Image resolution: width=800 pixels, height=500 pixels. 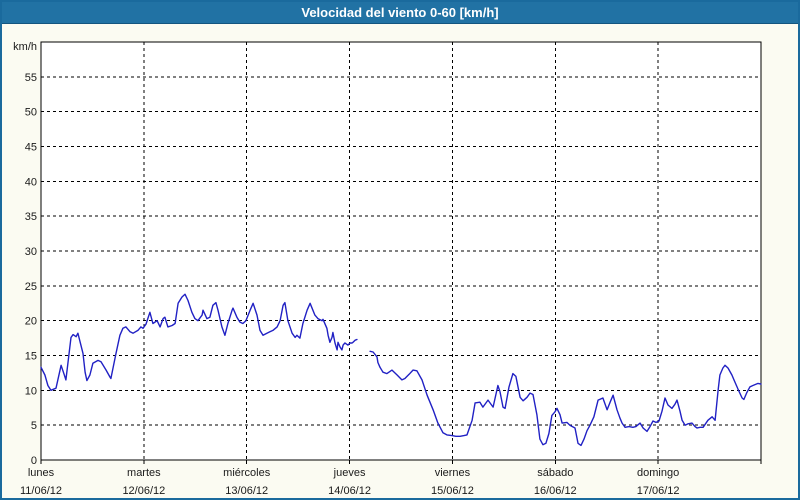 I want to click on y-tick-label: 30, so click(x=31, y=252).